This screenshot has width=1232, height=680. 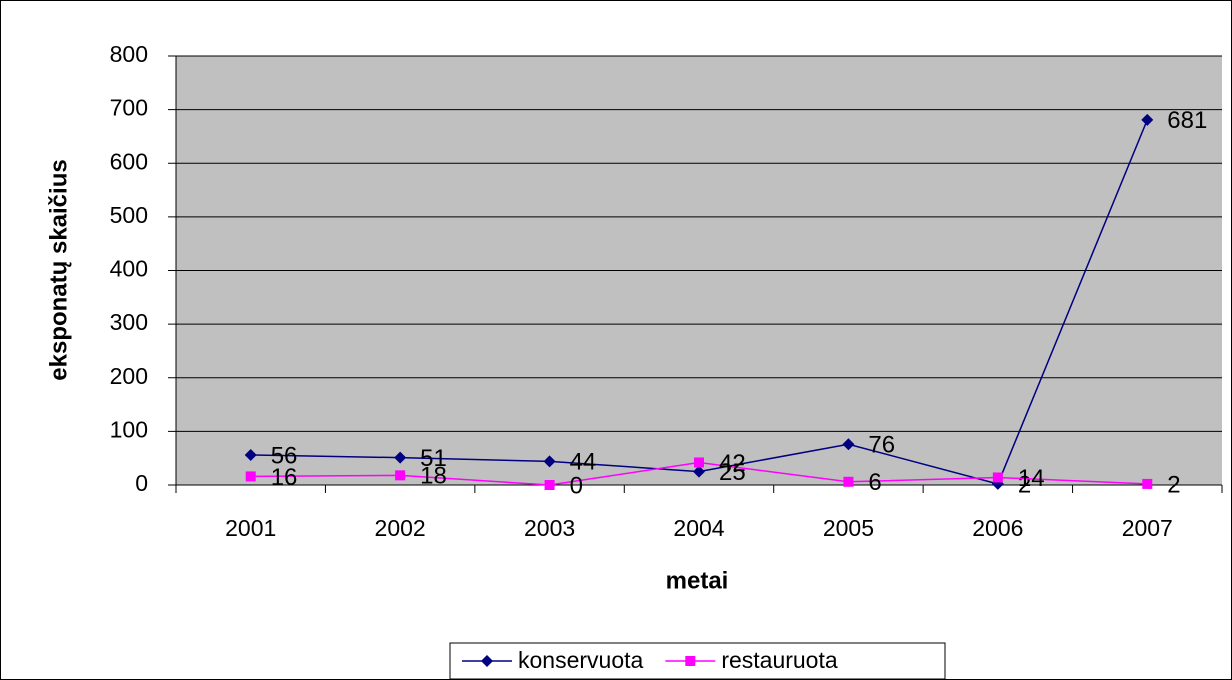 What do you see at coordinates (284, 455) in the screenshot?
I see `data-label: 56` at bounding box center [284, 455].